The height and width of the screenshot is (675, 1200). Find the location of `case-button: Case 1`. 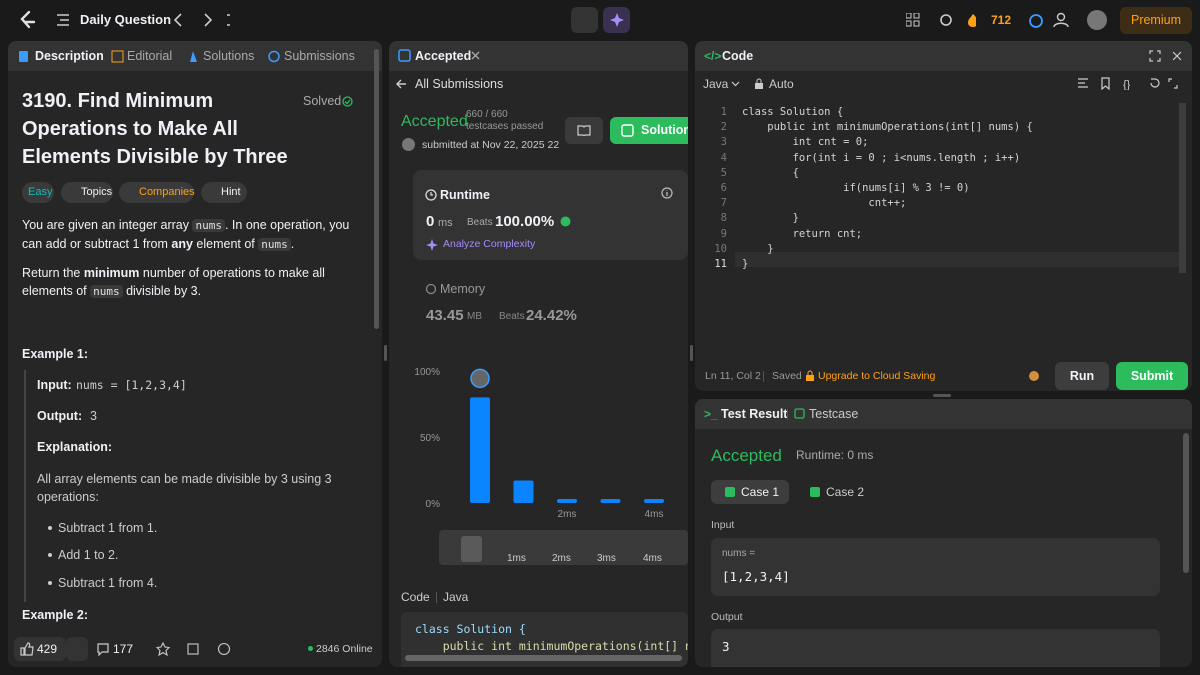

case-button: Case 1 is located at coordinates (750, 492).